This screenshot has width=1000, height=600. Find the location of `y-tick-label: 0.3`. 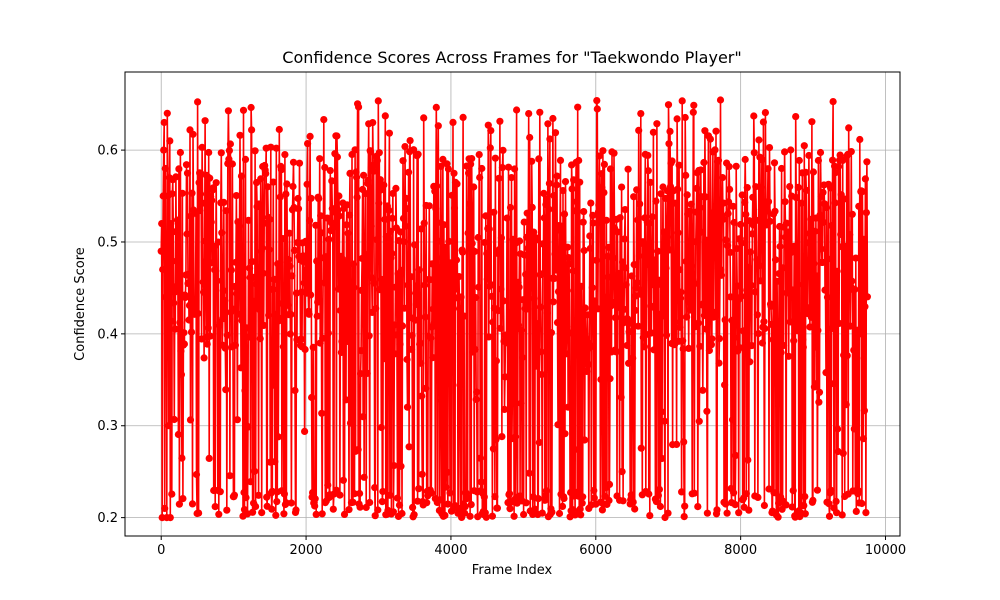

y-tick-label: 0.3 is located at coordinates (107, 426).